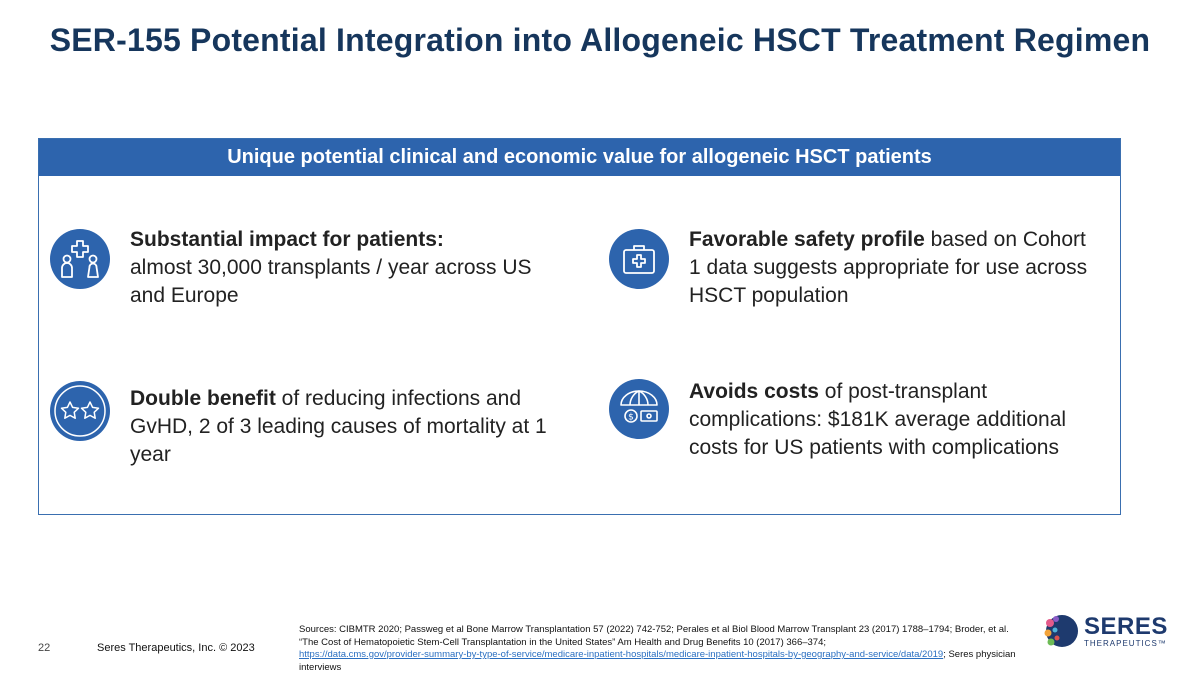  What do you see at coordinates (287, 239) in the screenshot?
I see `benefit-bold-patients: Substantial impact for patients:` at bounding box center [287, 239].